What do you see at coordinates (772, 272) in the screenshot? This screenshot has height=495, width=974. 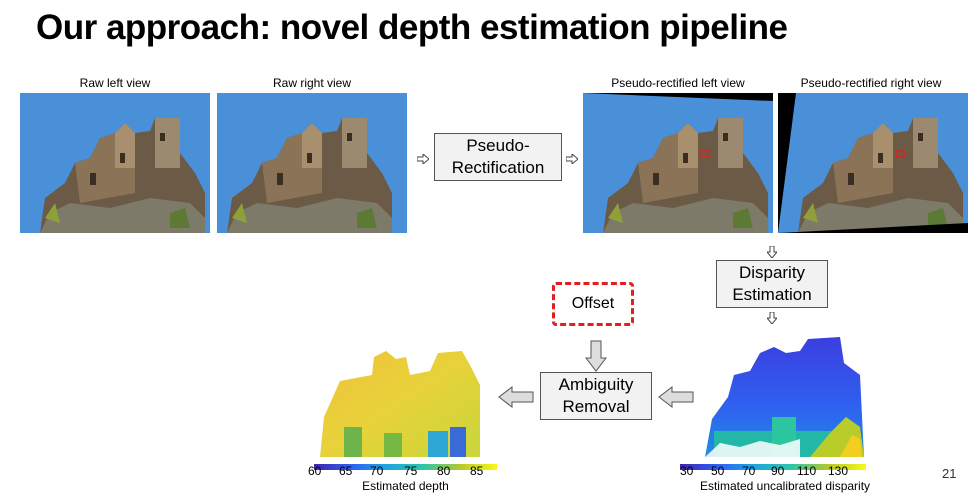 I see `disparity-estimation-line1: Disparity` at bounding box center [772, 272].